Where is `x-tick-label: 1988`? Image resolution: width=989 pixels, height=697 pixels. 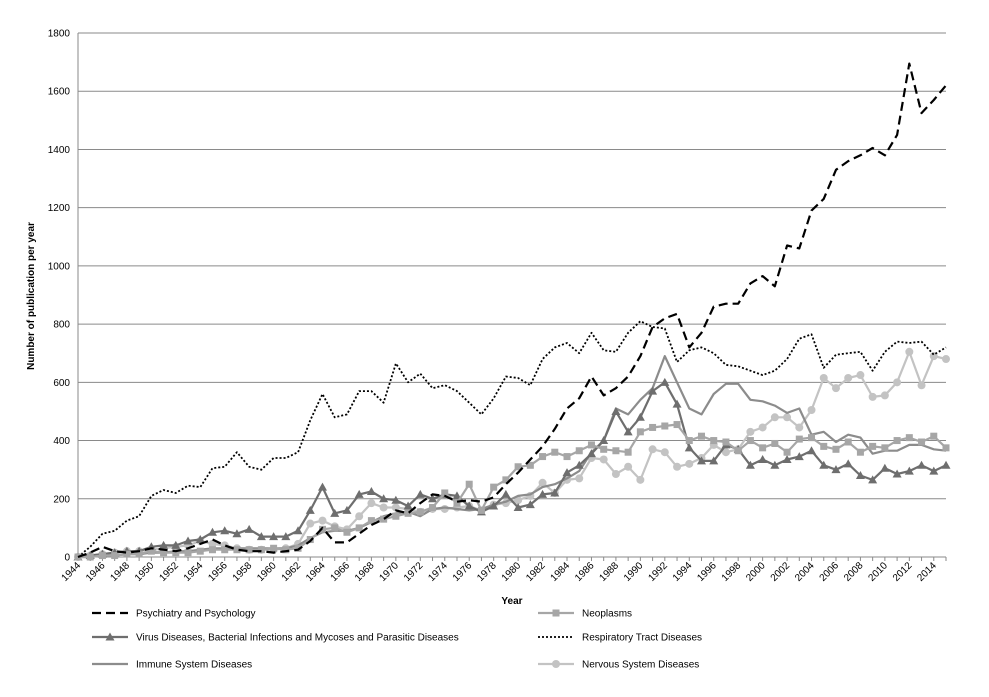
x-tick-label: 1988 is located at coordinates (610, 572).